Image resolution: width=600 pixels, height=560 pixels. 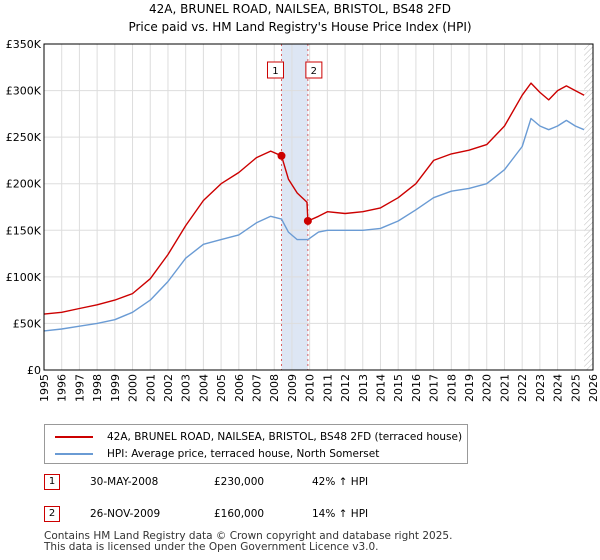 What do you see at coordinates (24, 184) in the screenshot?
I see `y-tick-label-4: £200K` at bounding box center [24, 184].